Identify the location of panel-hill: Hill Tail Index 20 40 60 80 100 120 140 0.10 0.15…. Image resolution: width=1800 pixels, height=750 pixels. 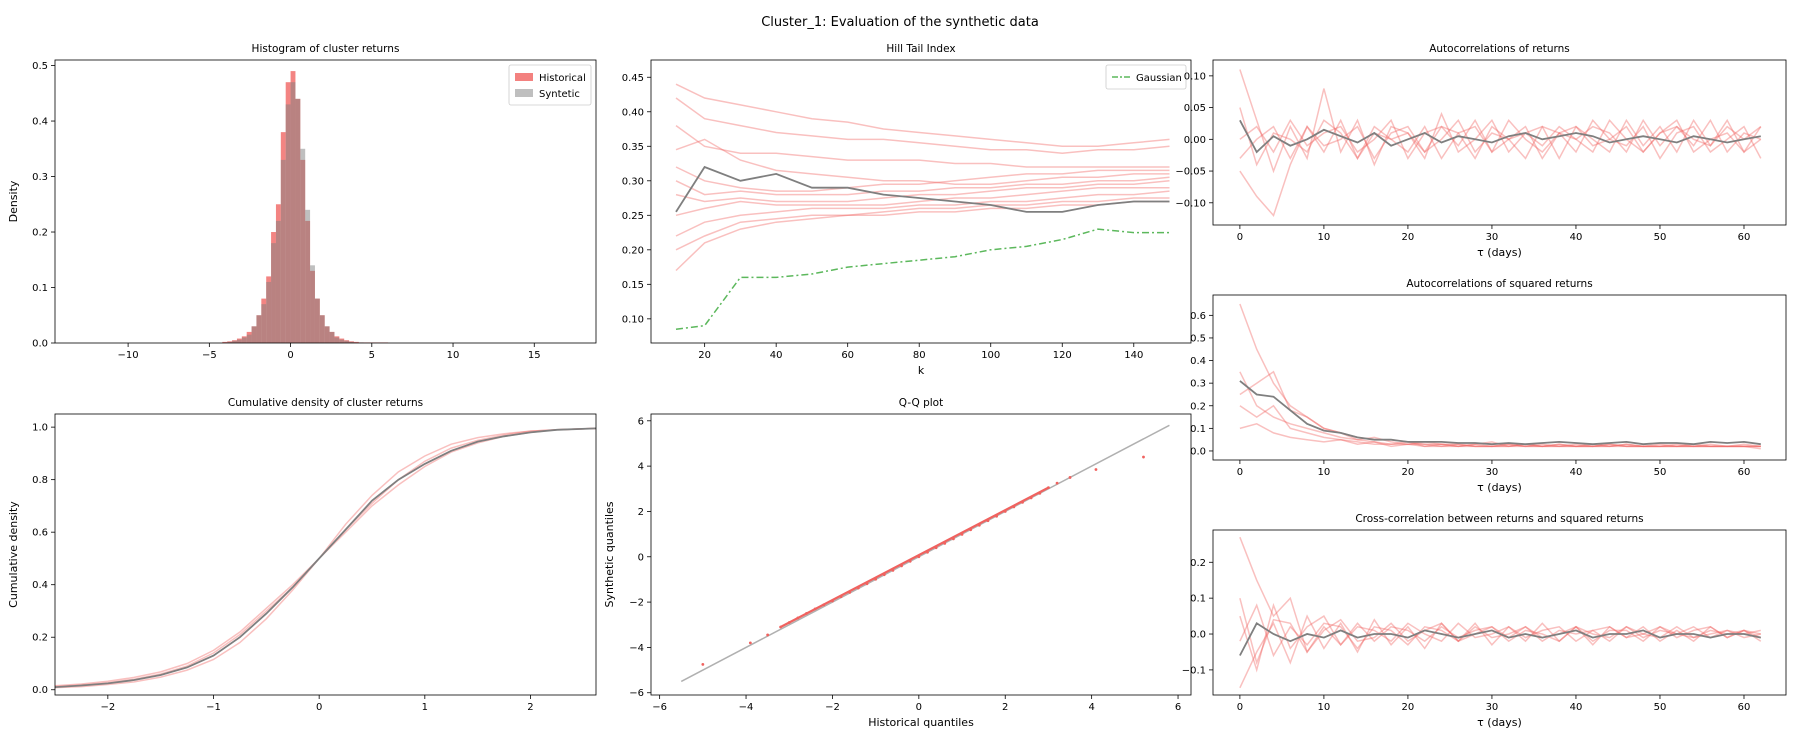
(907, 210).